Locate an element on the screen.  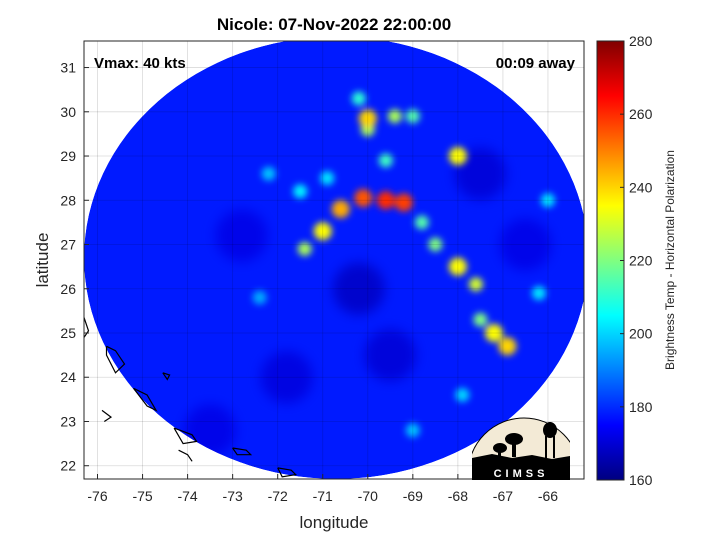
y-tick-label: 22 is located at coordinates (68, 466).